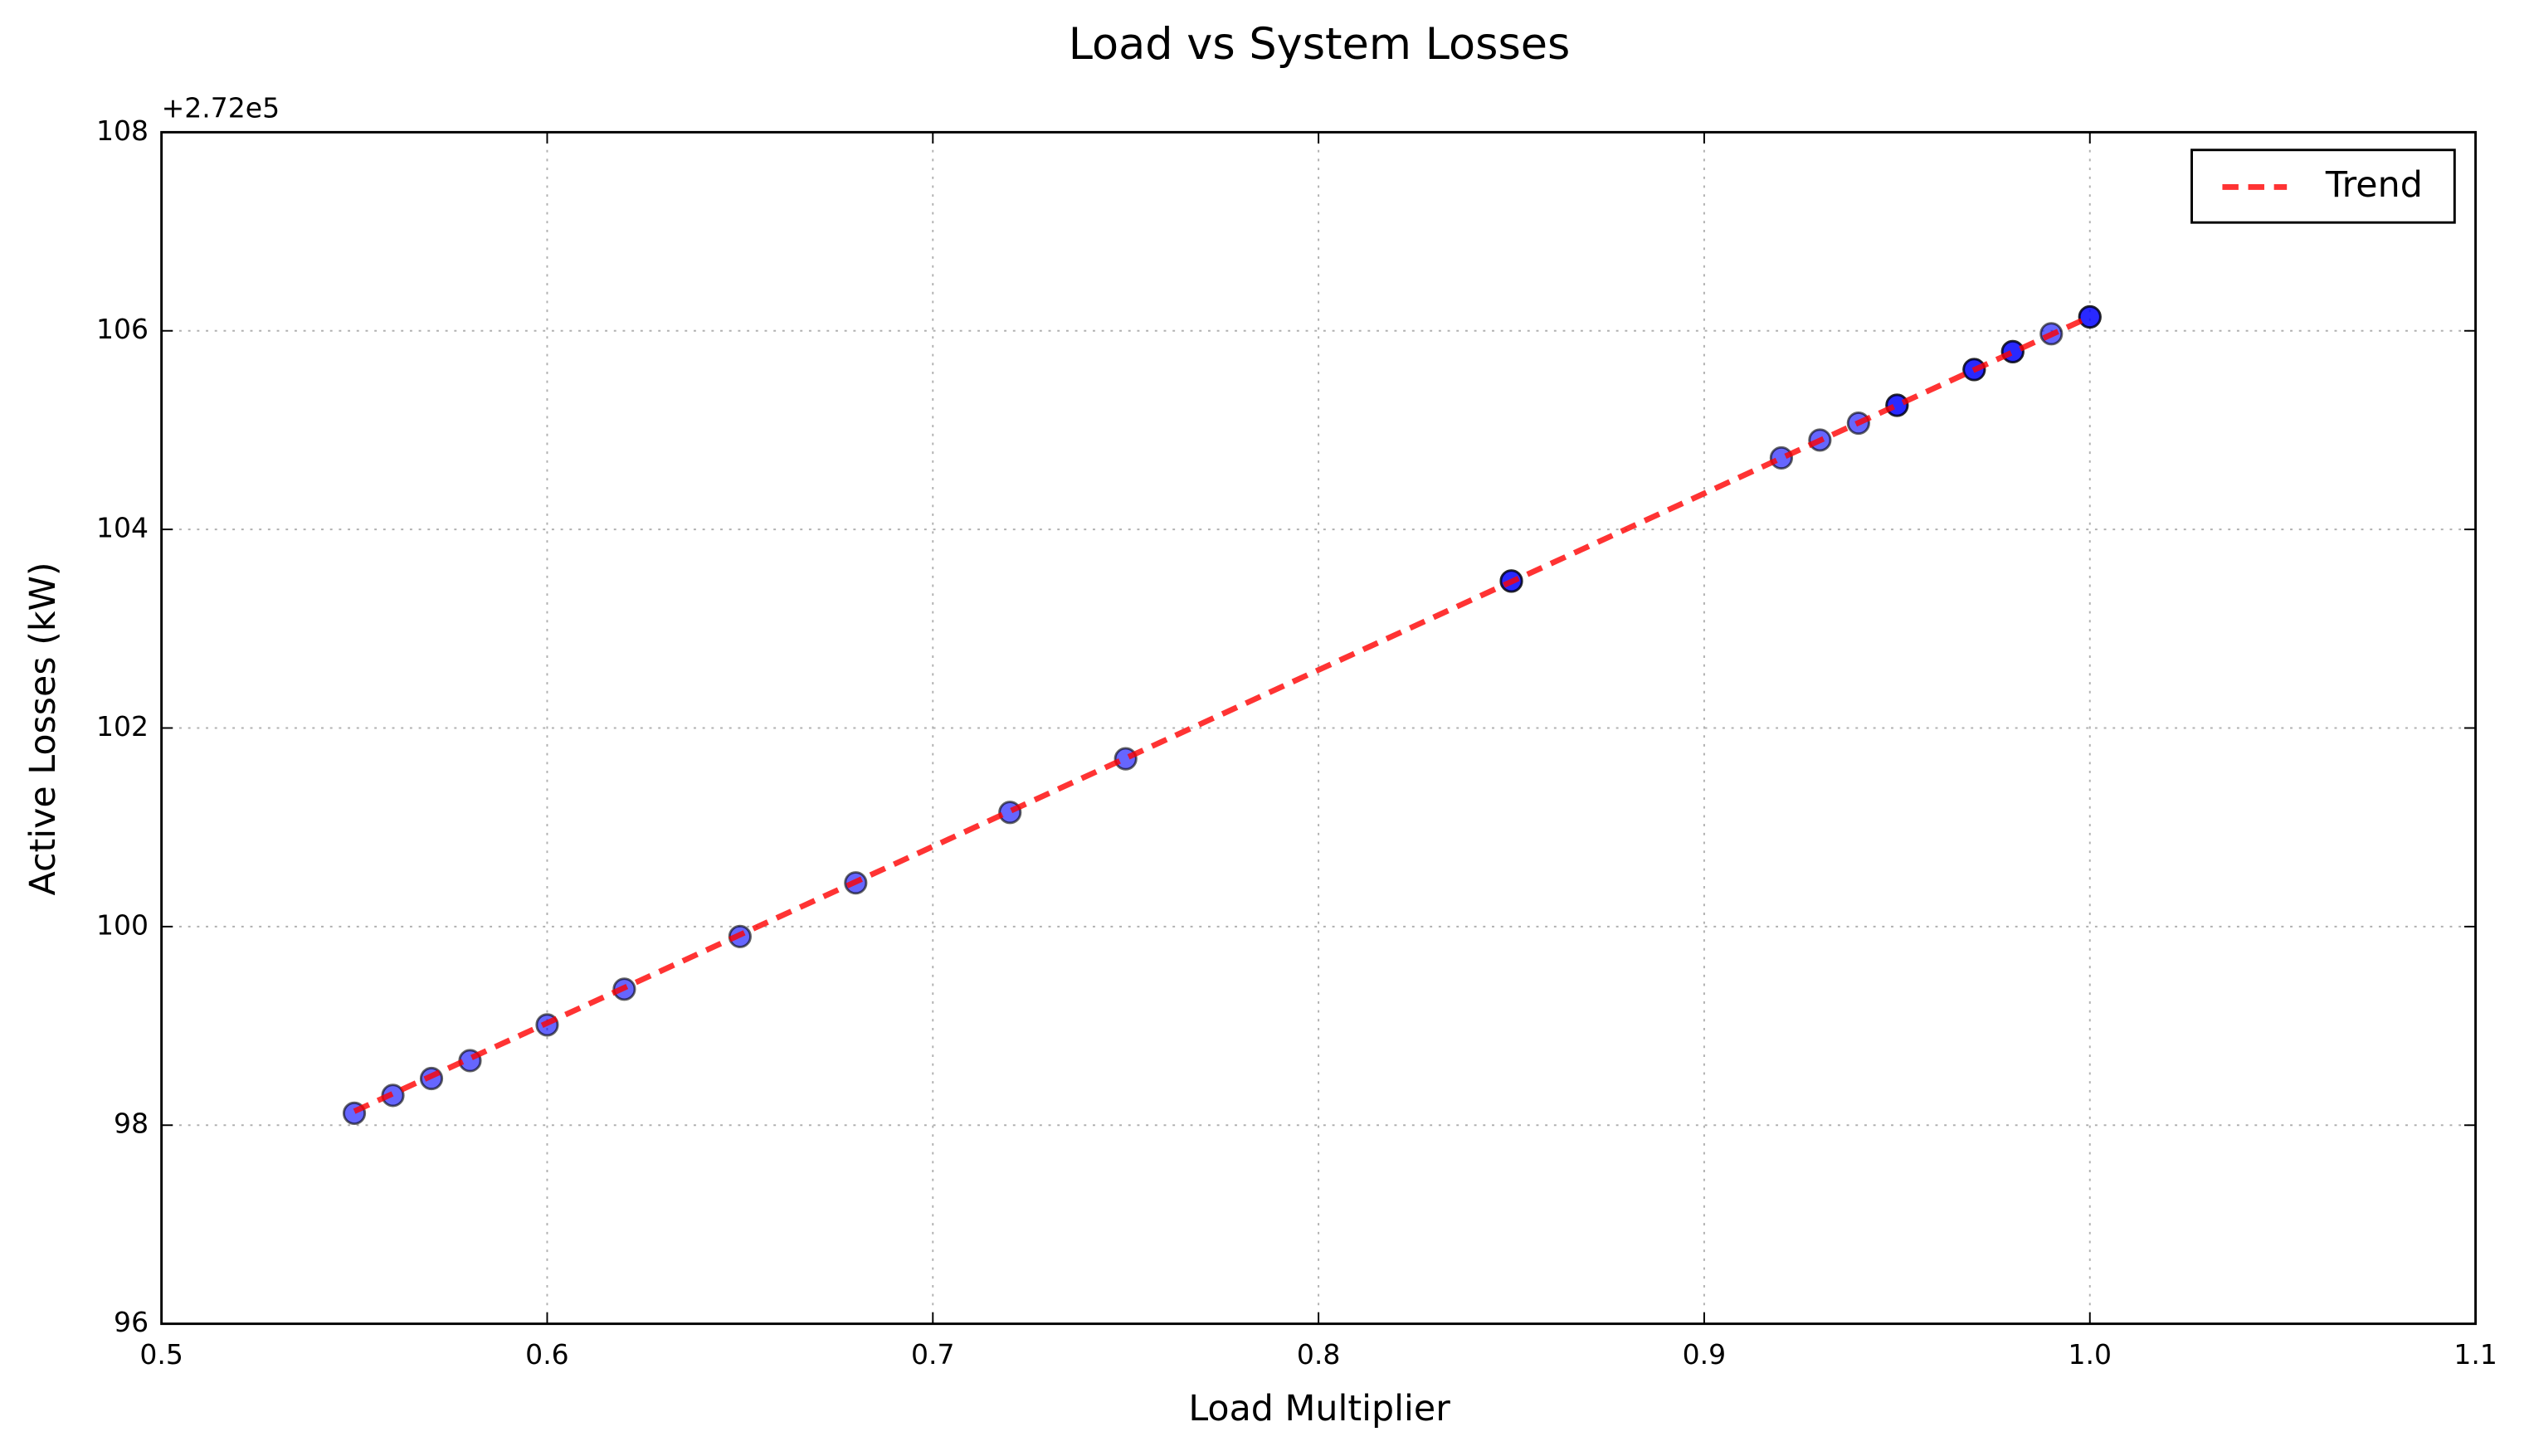 The height and width of the screenshot is (1456, 2529). What do you see at coordinates (2090, 1354) in the screenshot?
I see `x-tick-label: 1.0` at bounding box center [2090, 1354].